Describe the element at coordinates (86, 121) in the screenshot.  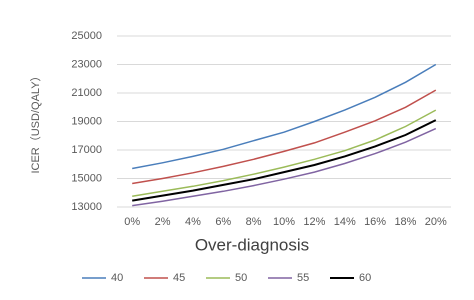
I see `y-tick-label: 19000` at that location.